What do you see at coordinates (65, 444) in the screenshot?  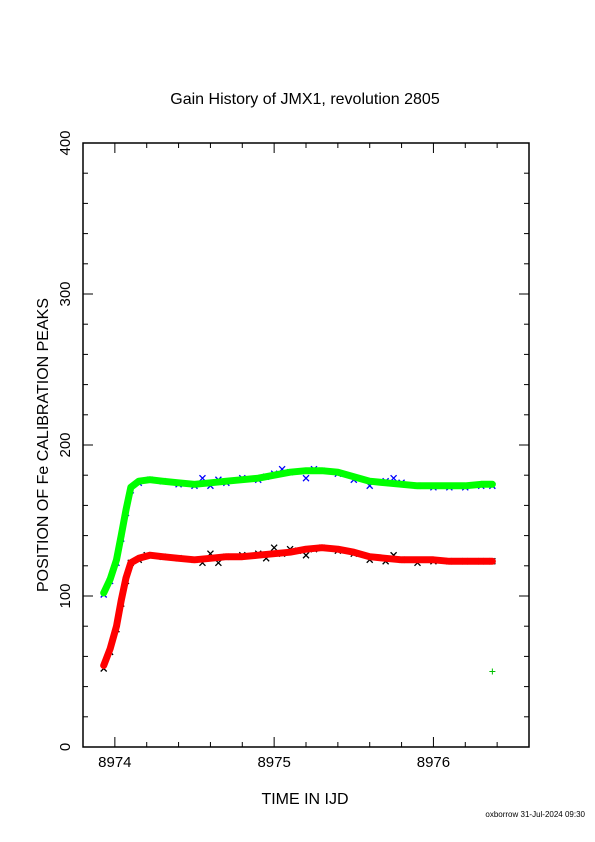 I see `y-tick-label: 200` at bounding box center [65, 444].